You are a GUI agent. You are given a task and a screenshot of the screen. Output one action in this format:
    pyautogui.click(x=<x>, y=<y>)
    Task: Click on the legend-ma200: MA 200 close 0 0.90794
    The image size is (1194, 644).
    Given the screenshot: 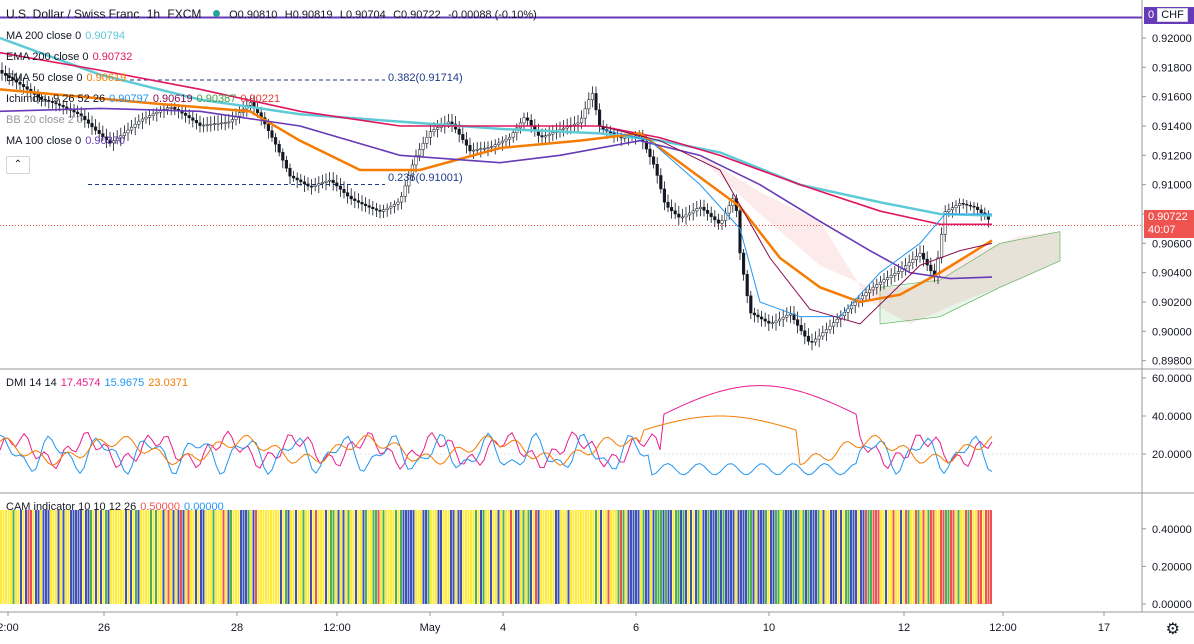 What is the action you would take?
    pyautogui.click(x=65, y=36)
    